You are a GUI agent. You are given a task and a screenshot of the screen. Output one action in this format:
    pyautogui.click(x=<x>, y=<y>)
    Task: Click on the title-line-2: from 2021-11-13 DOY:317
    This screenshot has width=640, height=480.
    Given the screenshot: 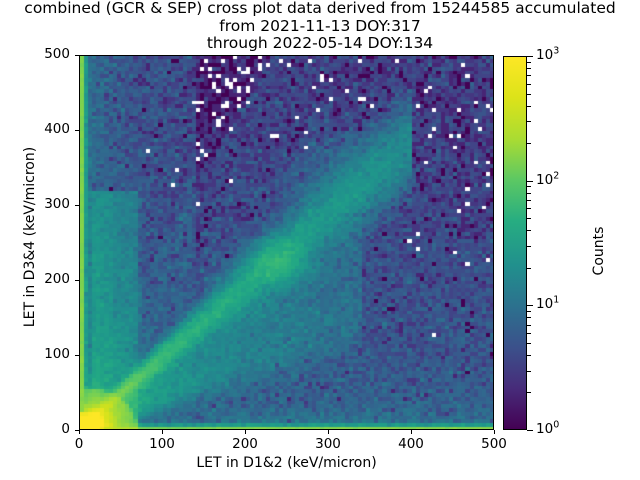 What is the action you would take?
    pyautogui.click(x=320, y=25)
    